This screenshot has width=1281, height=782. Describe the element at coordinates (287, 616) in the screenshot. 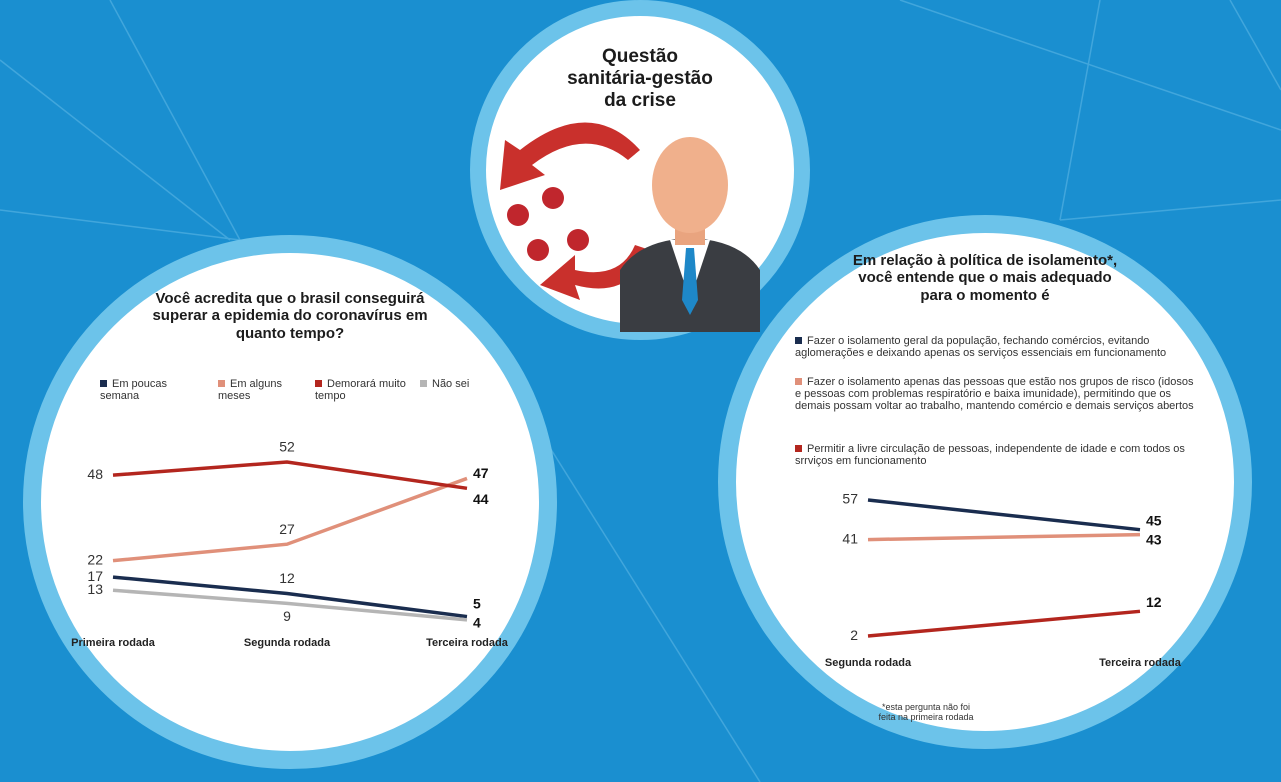

I see `data-label: 9` at that location.